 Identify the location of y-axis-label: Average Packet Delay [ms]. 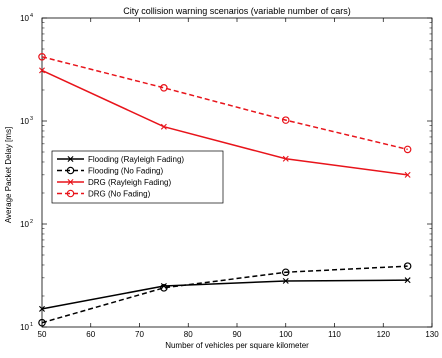
(8, 175).